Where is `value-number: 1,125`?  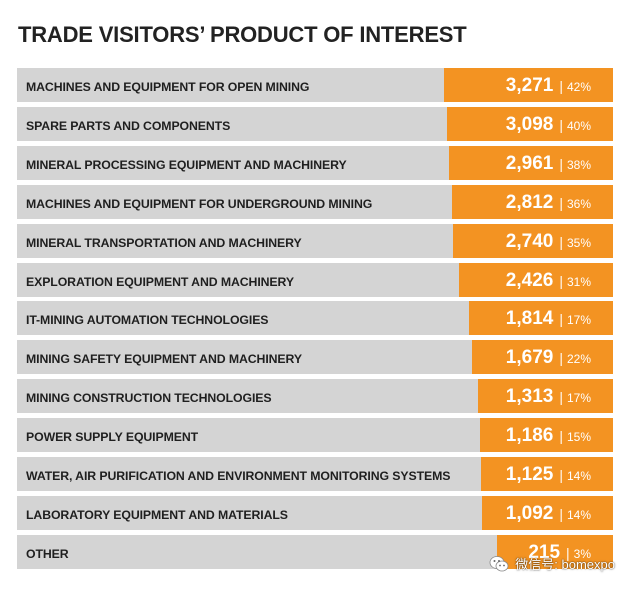
value-number: 1,125 is located at coordinates (529, 474).